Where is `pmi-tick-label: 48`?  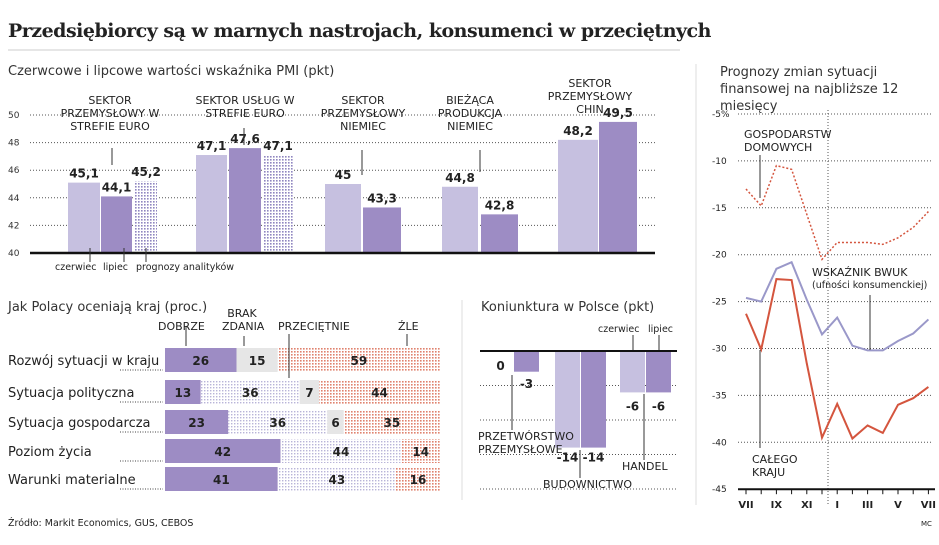
pmi-tick-label: 48 is located at coordinates (14, 144).